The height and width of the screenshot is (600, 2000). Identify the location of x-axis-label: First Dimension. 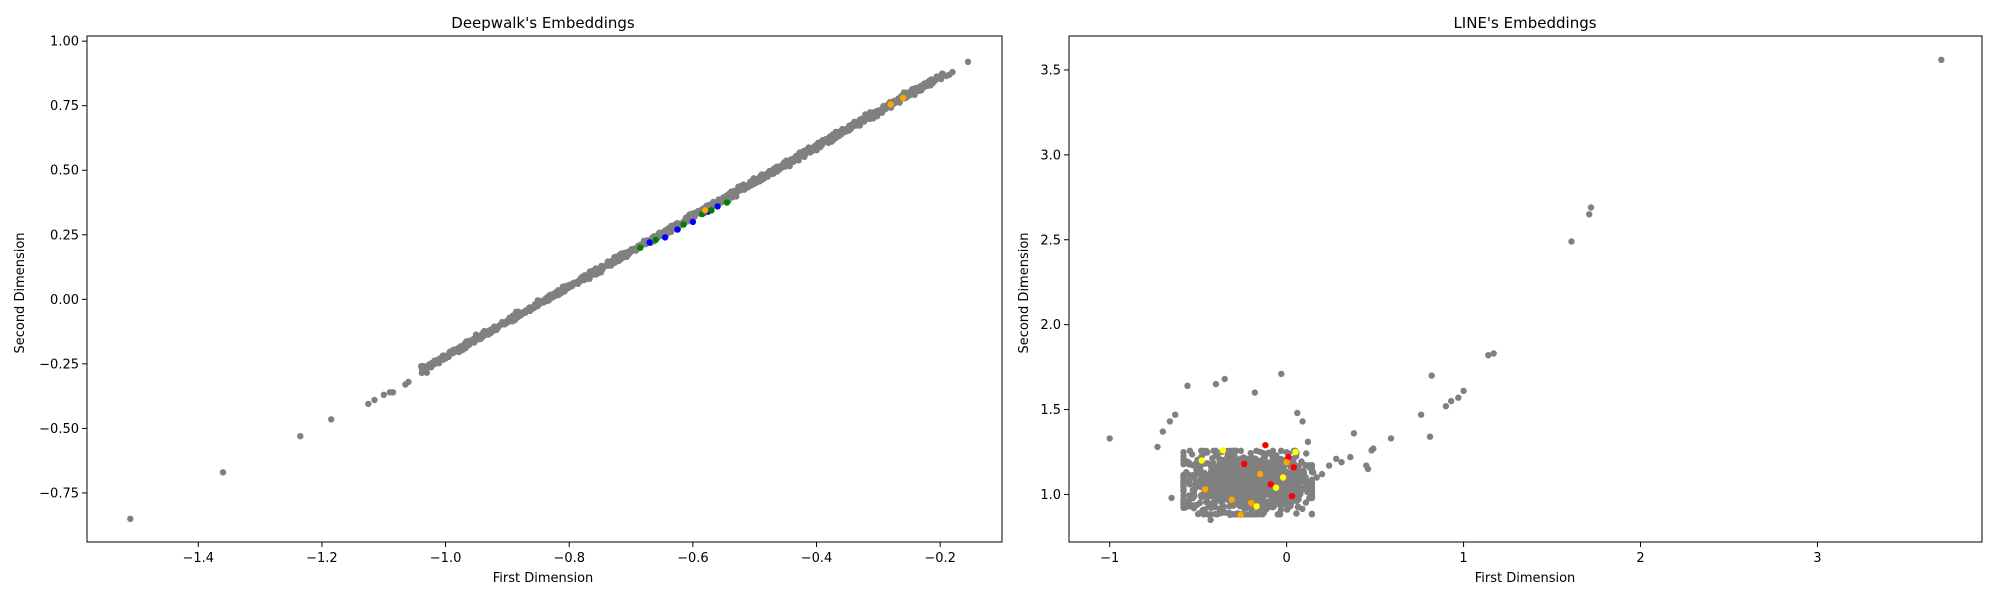
(543, 578).